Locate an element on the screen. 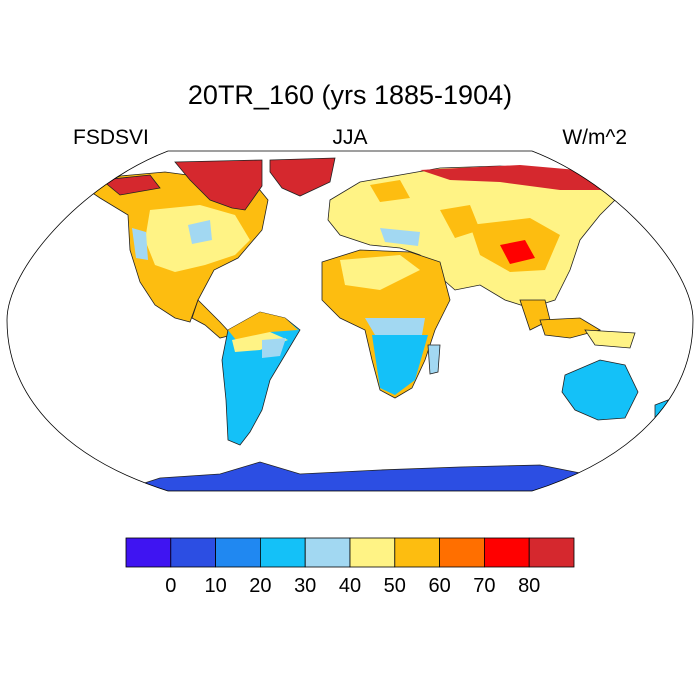  colorbar-tick-label: 10 is located at coordinates (215, 586).